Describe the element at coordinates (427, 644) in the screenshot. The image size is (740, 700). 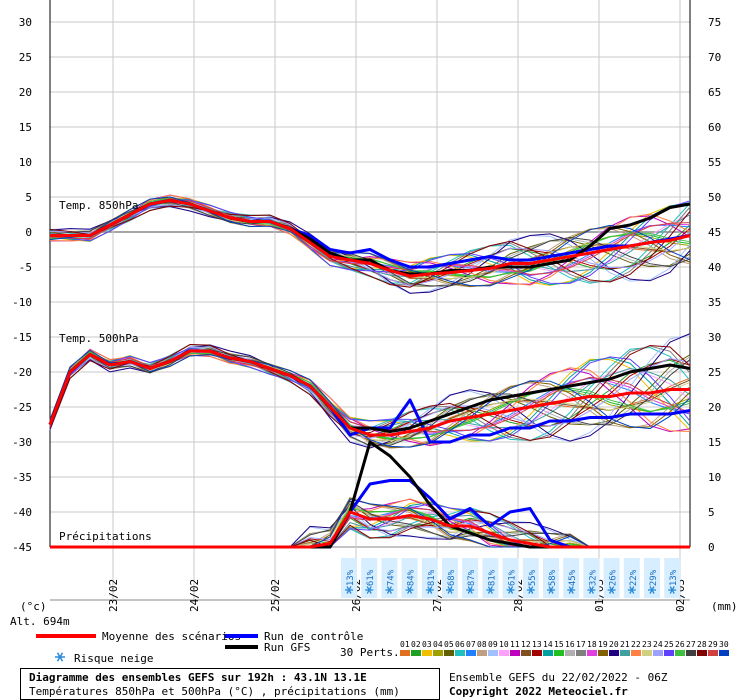
I see `pert-number: 03` at that location.